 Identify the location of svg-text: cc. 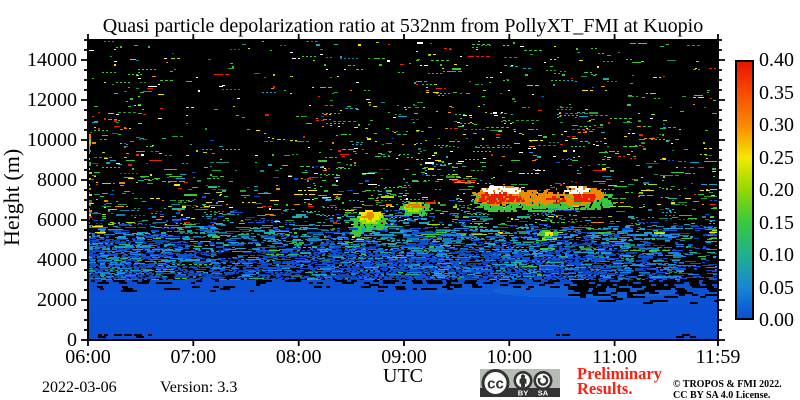
(495, 384).